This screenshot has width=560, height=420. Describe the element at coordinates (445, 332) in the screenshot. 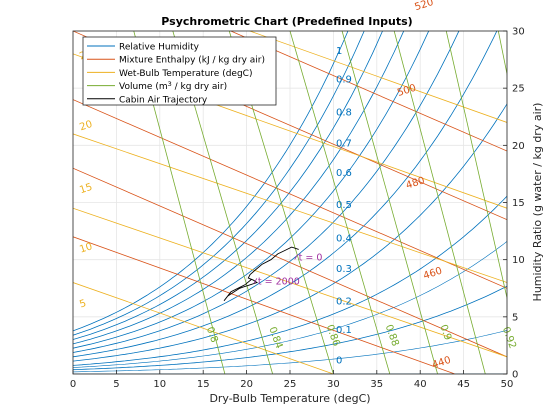

I see `volume-label: 0.9` at that location.